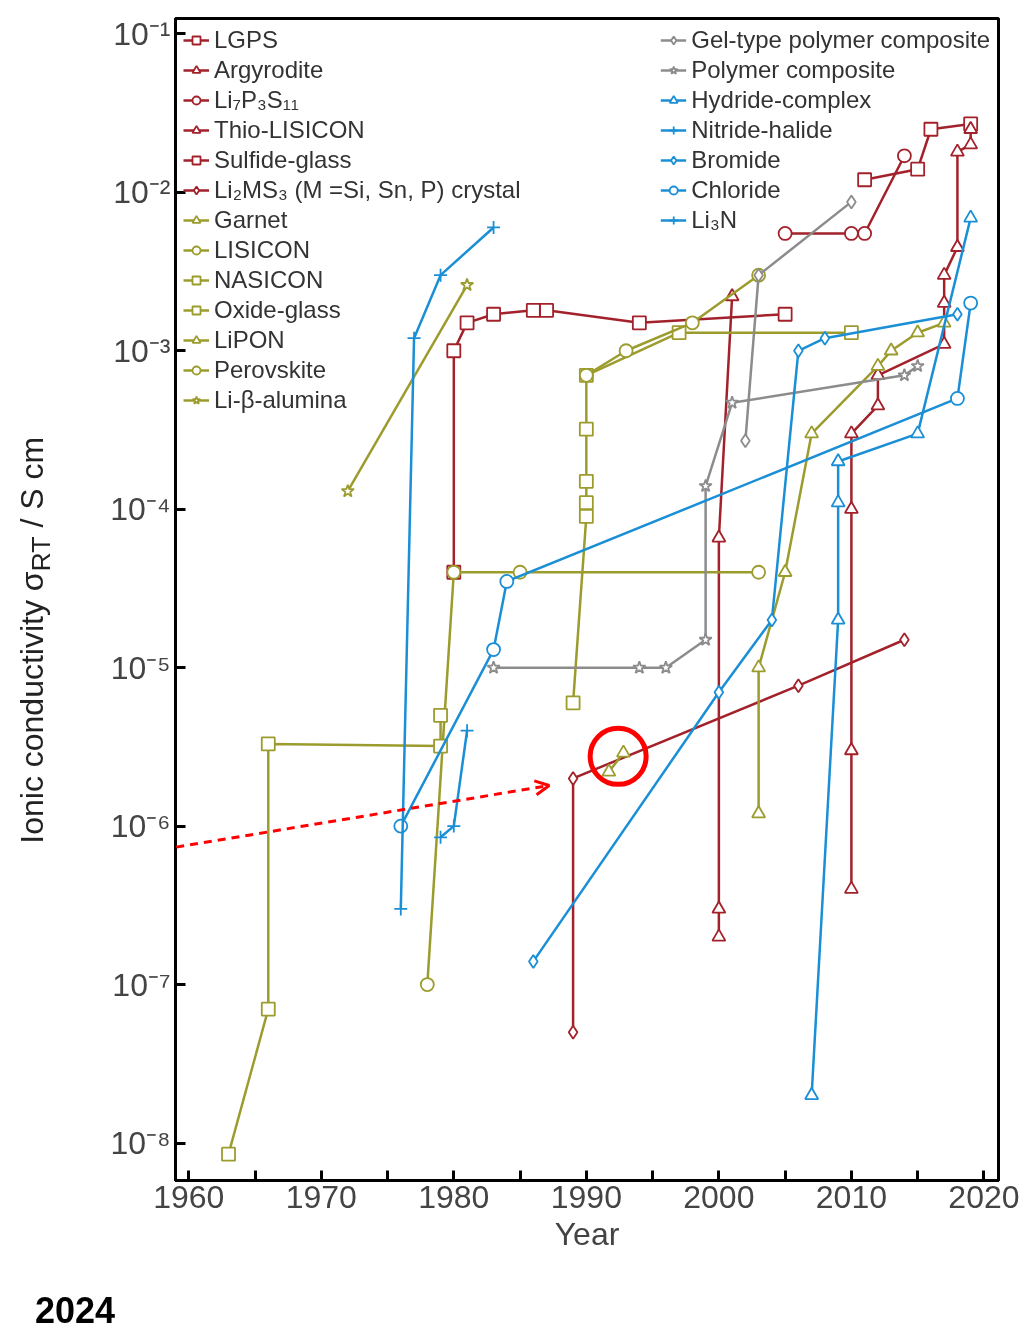 The width and height of the screenshot is (1029, 1331). What do you see at coordinates (280, 400) in the screenshot?
I see `legend-label: Li-β-alumina` at bounding box center [280, 400].